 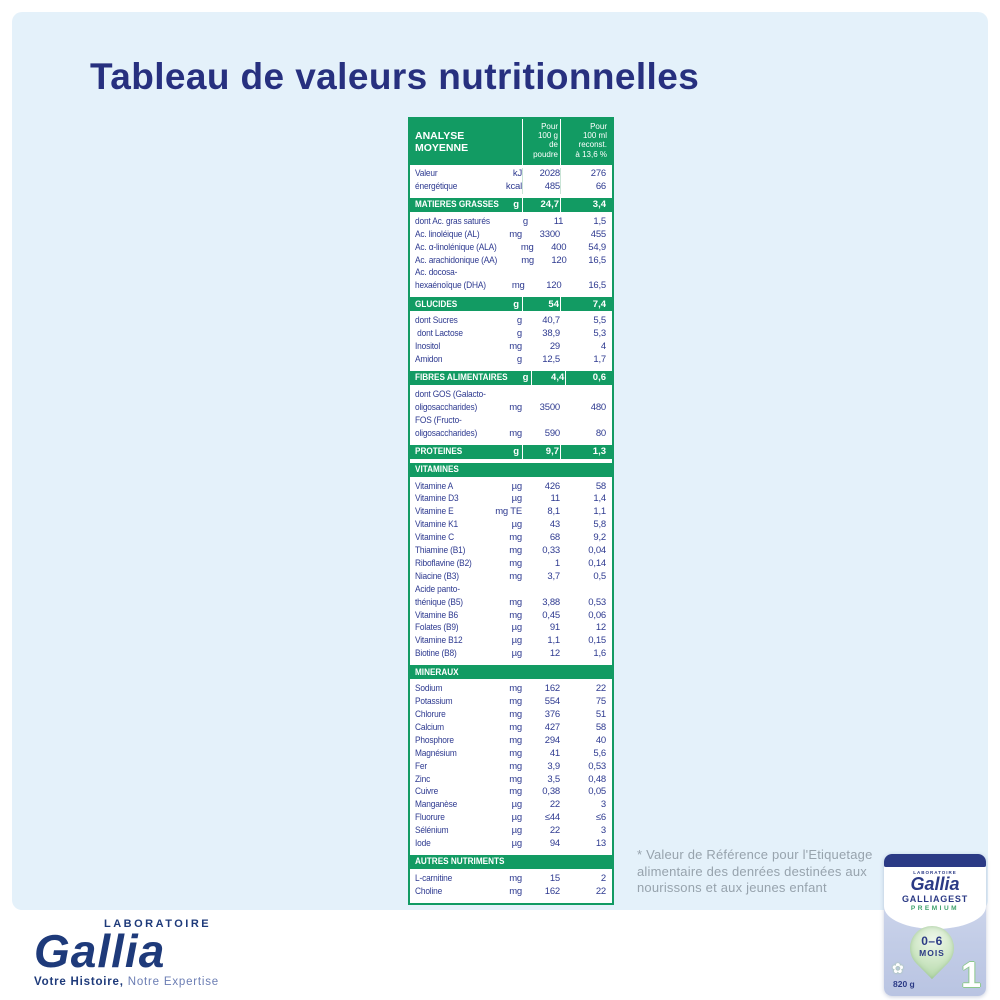 I want to click on row-value-per100ml: 51, so click(x=600, y=714).